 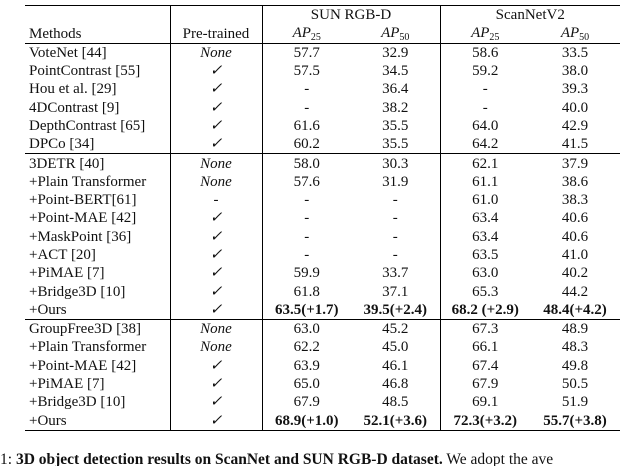 I want to click on table-row: +Point-MAE [42] ✓ - - 63.4 40.6, so click(x=322, y=218).